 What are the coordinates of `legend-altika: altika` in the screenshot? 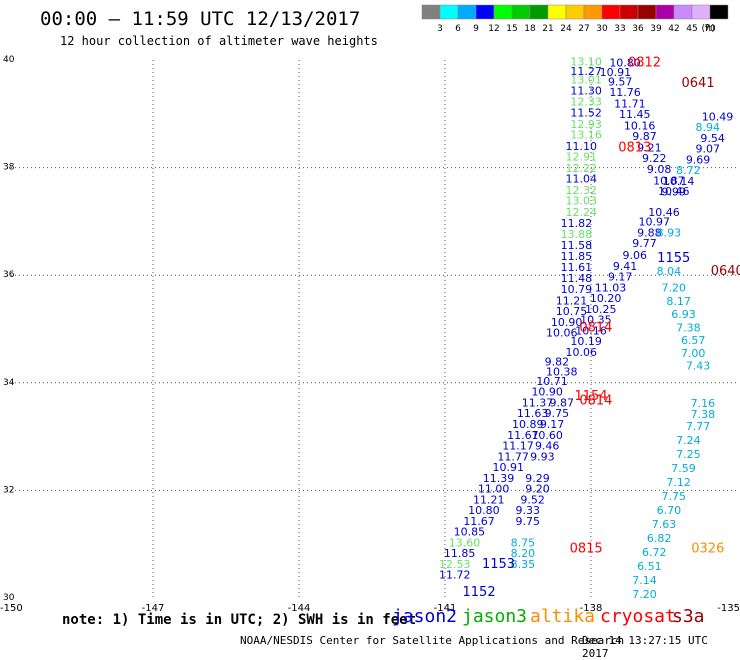 It's located at (563, 616).